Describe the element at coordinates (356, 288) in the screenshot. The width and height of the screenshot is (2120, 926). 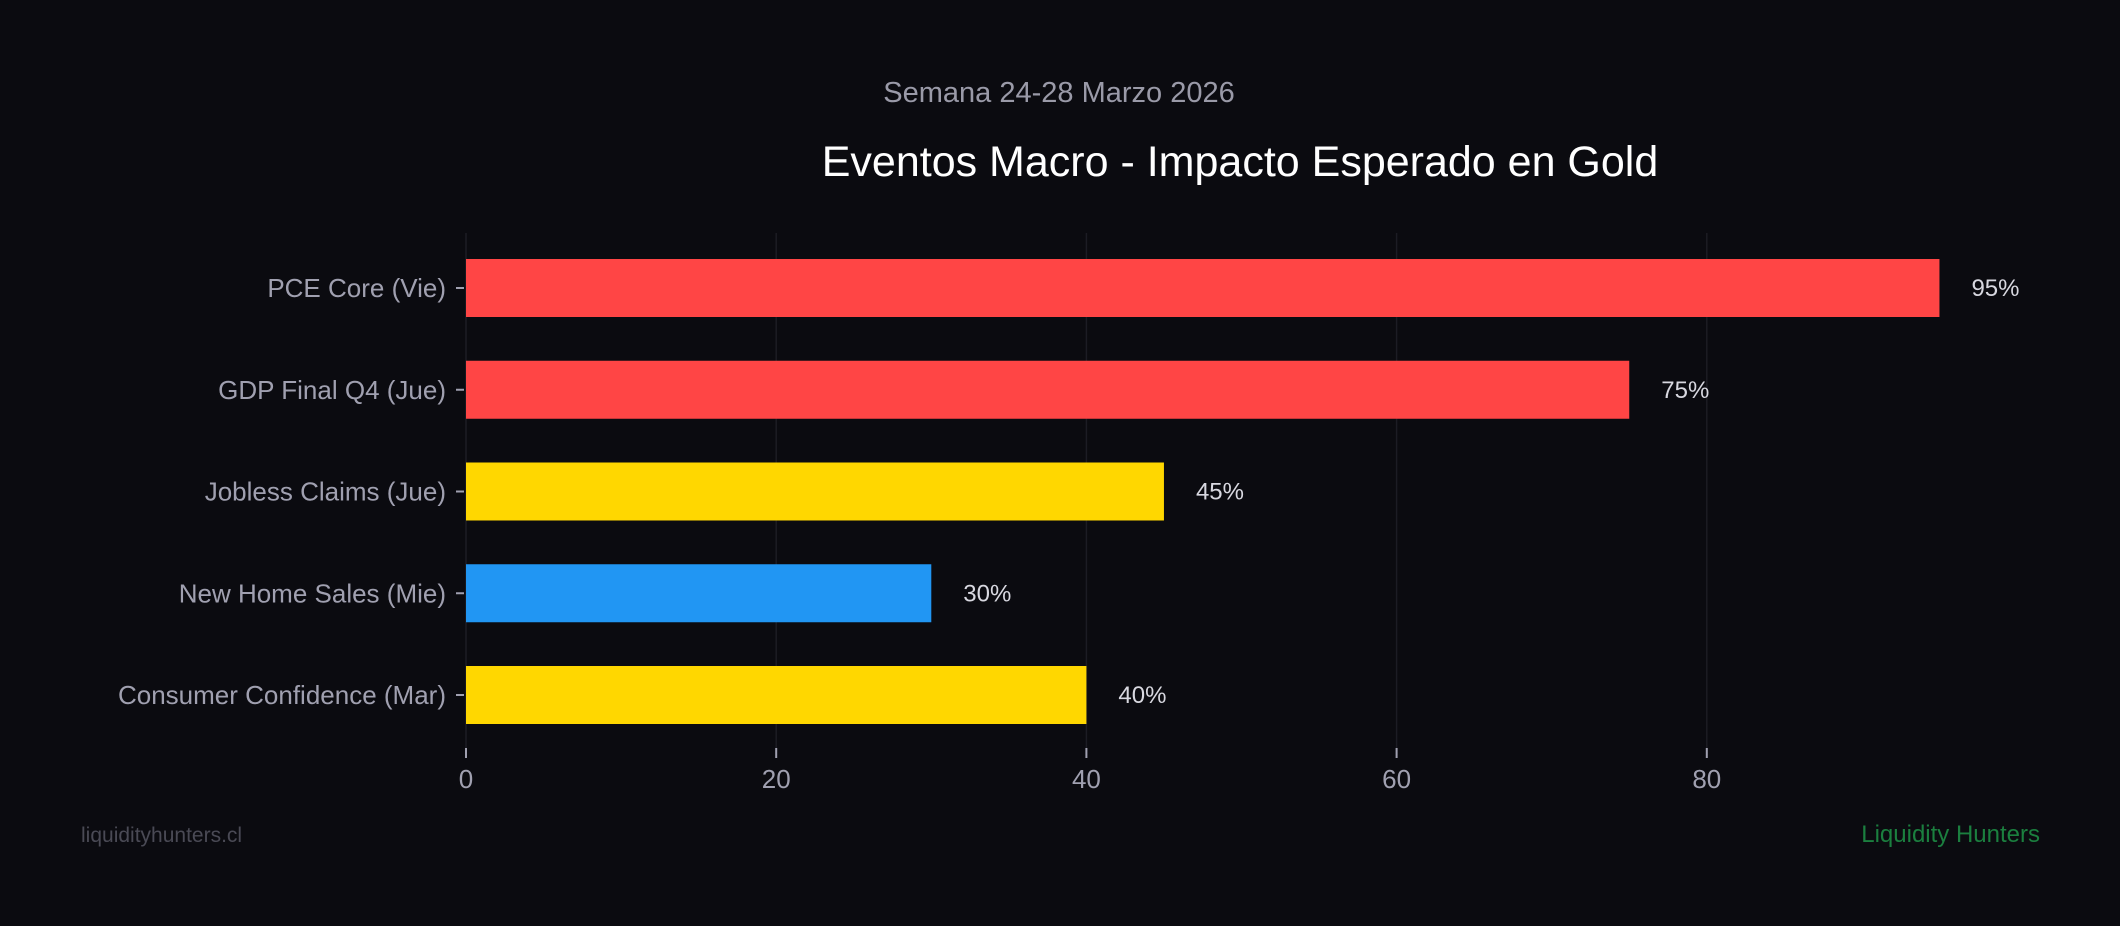
I see `y-category-label: PCE Core (Vie)` at that location.